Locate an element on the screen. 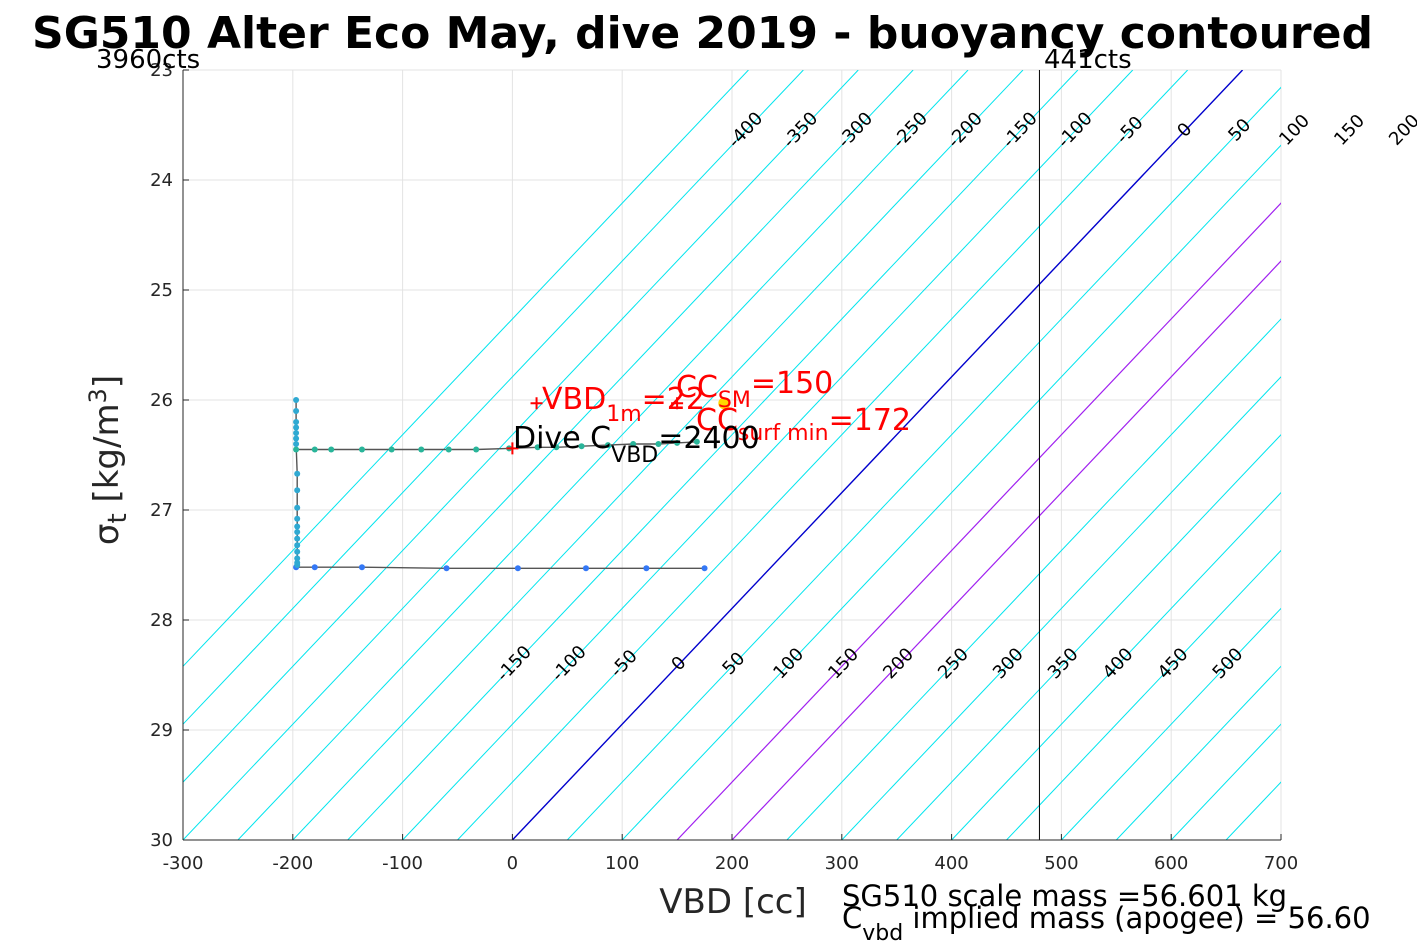 This screenshot has height=945, width=1417. footer-rest: implied mass (apogee) = 56.60 is located at coordinates (1136, 918).